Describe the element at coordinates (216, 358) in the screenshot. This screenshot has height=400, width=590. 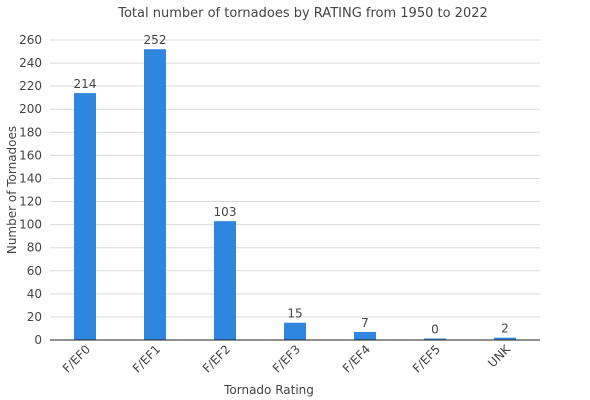
I see `x-tick-label: F/EF2` at that location.